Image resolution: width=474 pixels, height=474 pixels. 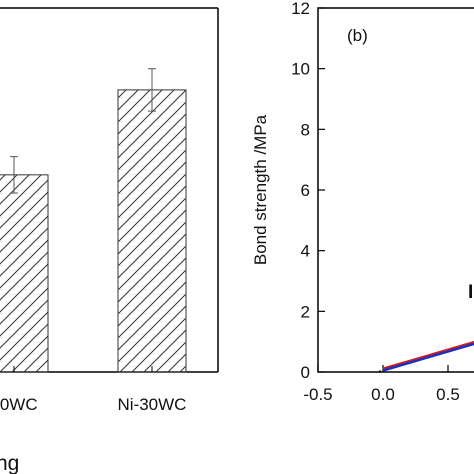 I want to click on red-series-line, so click(x=428, y=355).